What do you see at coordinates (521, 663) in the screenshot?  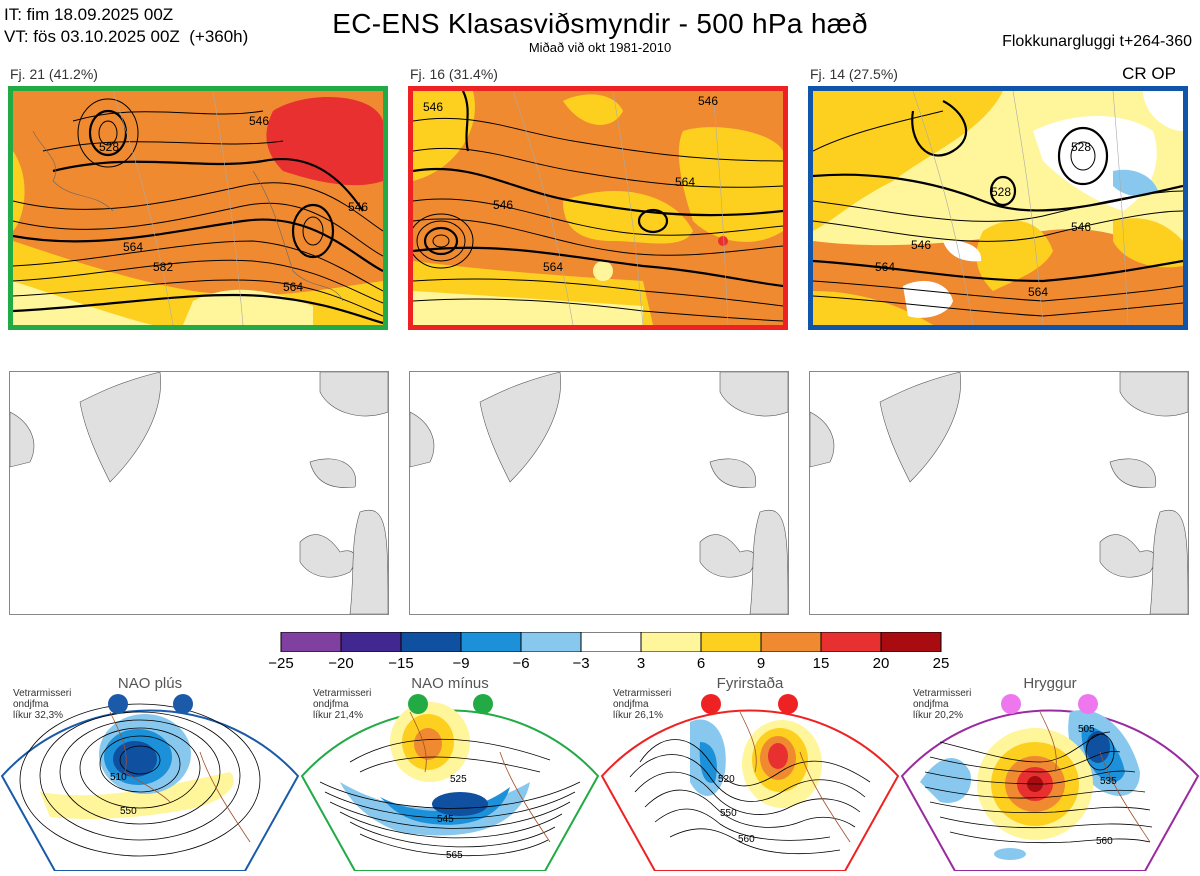 I see `colorbar-tick-label: −6` at bounding box center [521, 663].